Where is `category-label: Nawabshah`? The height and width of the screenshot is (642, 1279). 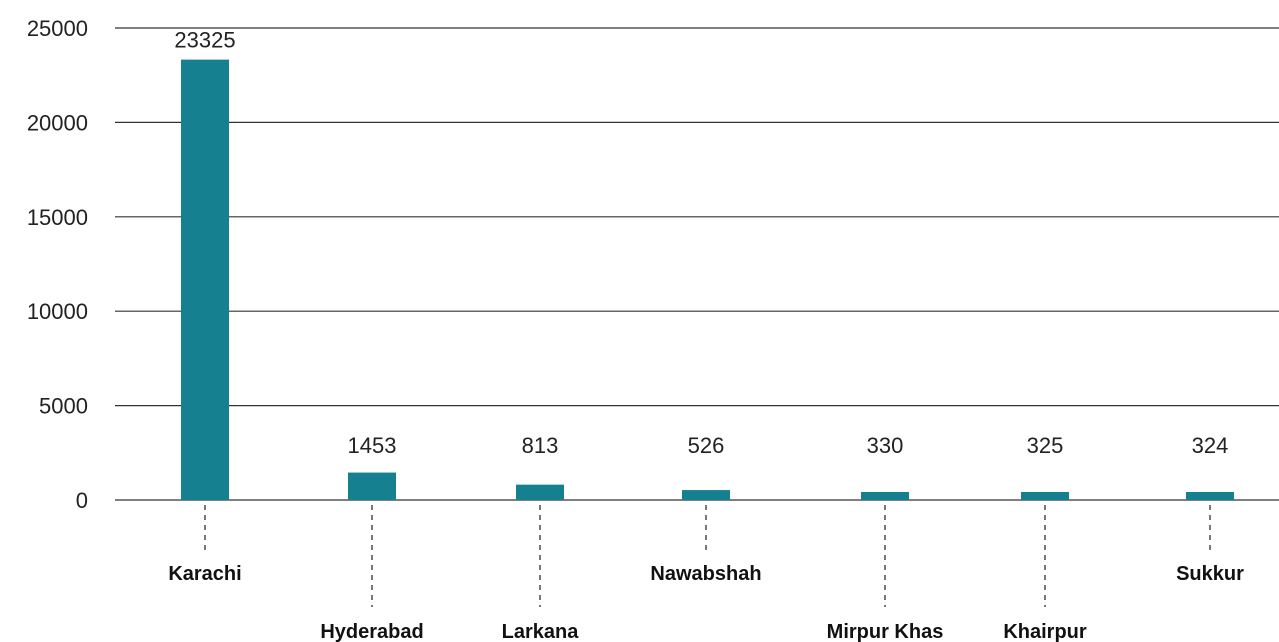
category-label: Nawabshah is located at coordinates (705, 574).